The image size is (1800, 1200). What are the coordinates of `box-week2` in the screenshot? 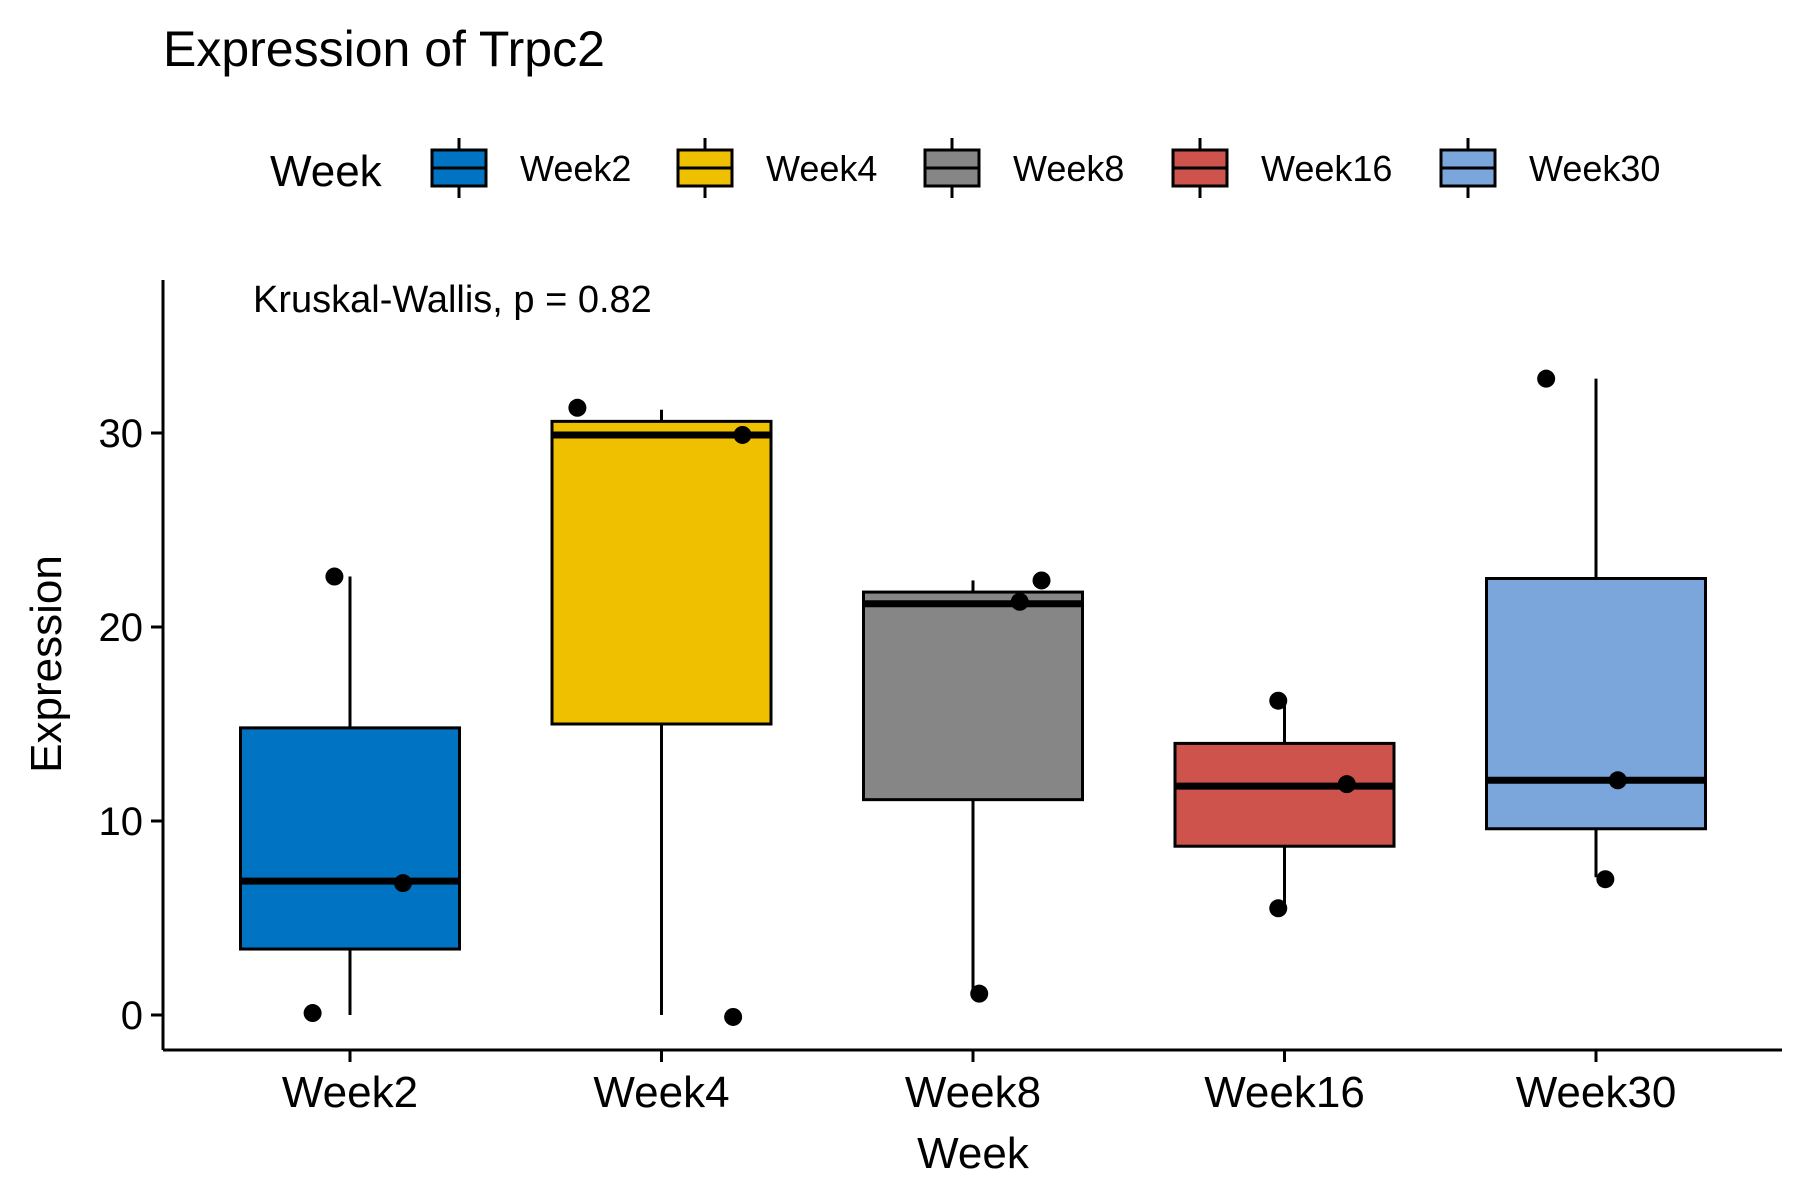 It's located at (350, 795).